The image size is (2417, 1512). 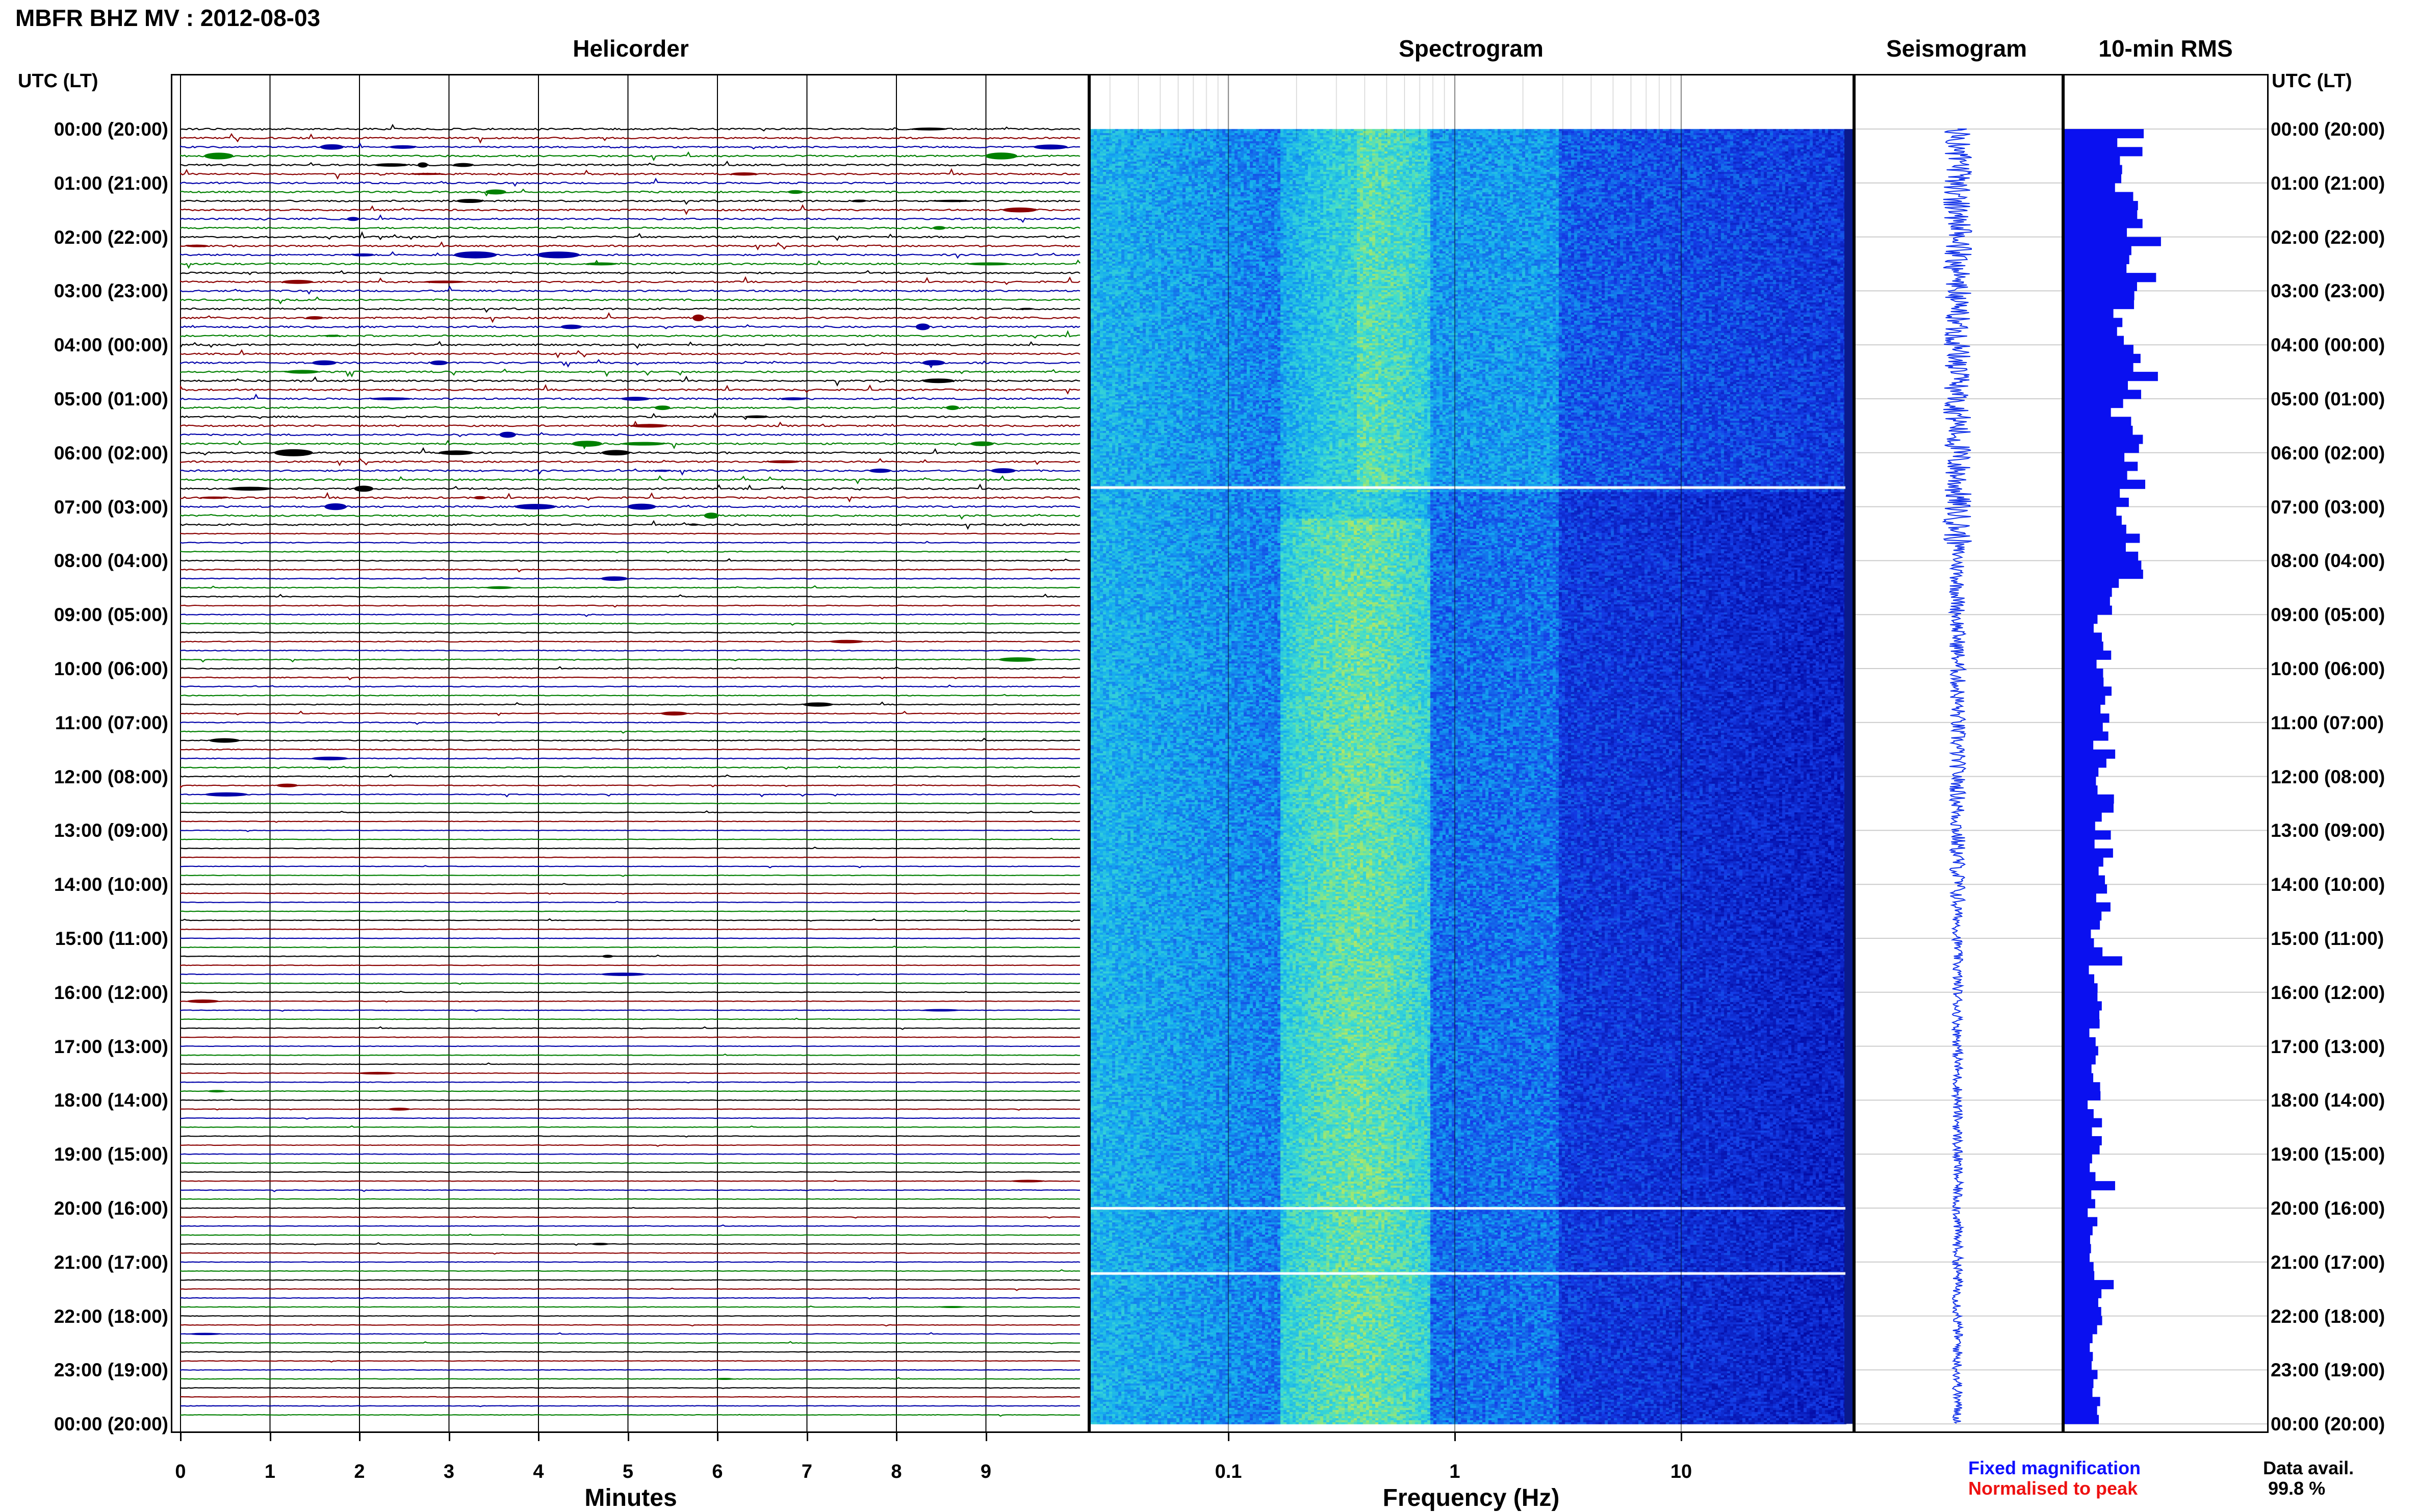 What do you see at coordinates (2328, 1371) in the screenshot?
I see `time-label-right: 23:00 (19:00)` at bounding box center [2328, 1371].